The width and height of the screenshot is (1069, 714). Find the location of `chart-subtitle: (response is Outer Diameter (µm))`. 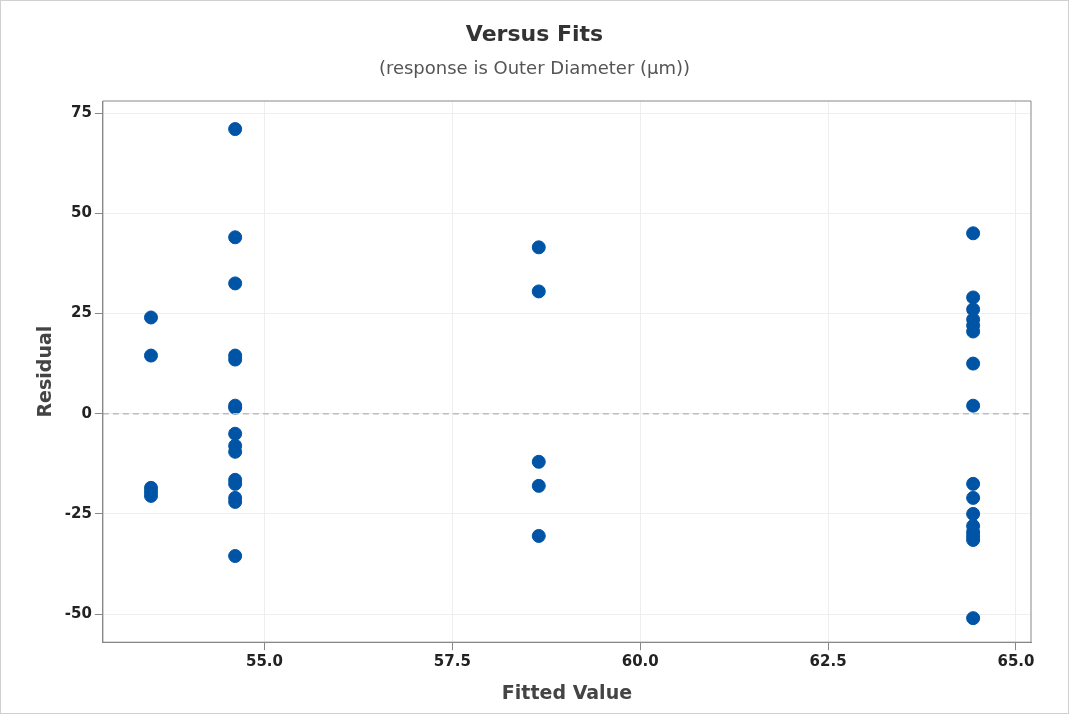

chart-subtitle: (response is Outer Diameter (µm)) is located at coordinates (534, 67).